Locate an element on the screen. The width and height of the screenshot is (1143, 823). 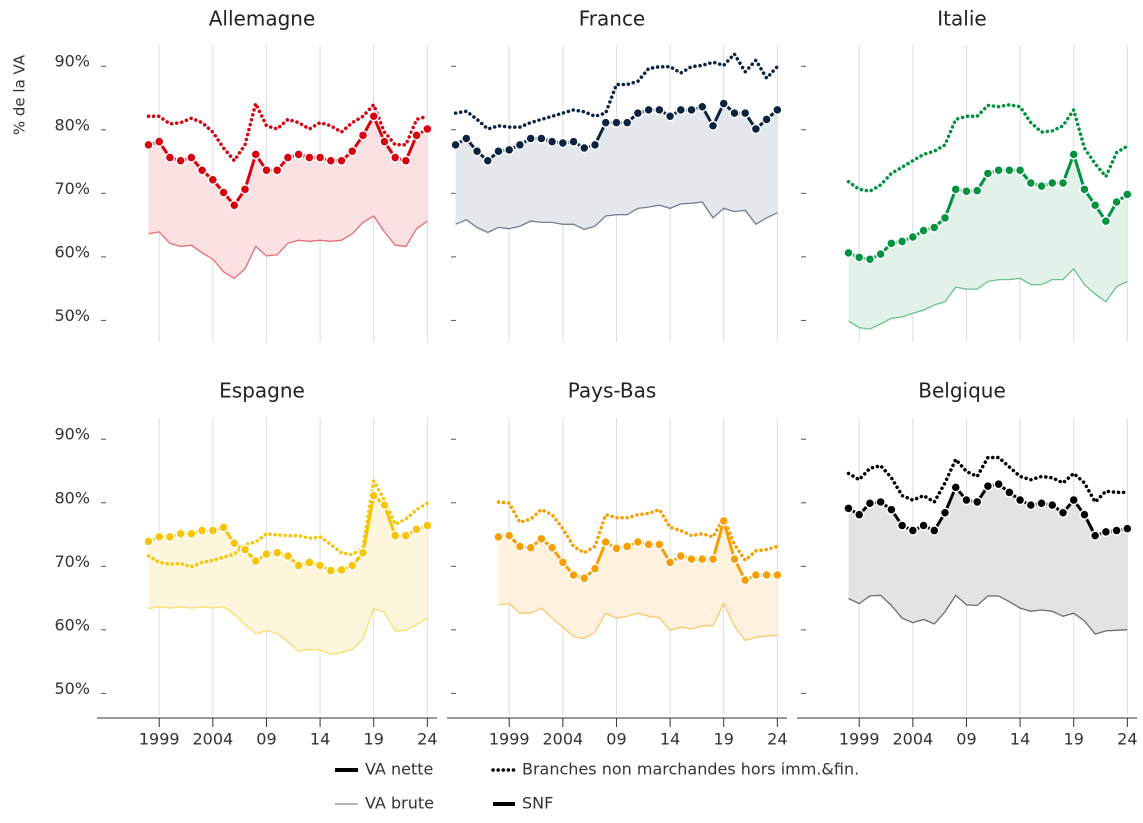
legend-label: VA brute is located at coordinates (399, 803).